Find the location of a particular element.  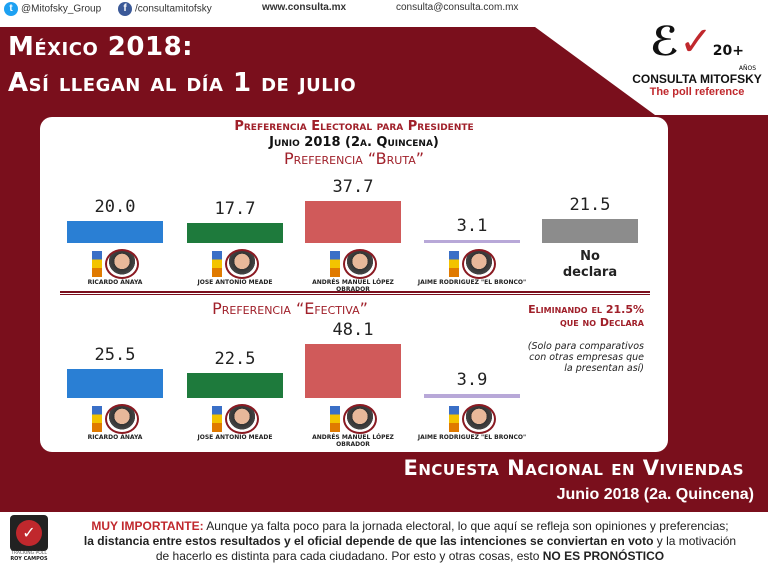

data-label: 20.0 is located at coordinates (115, 206).